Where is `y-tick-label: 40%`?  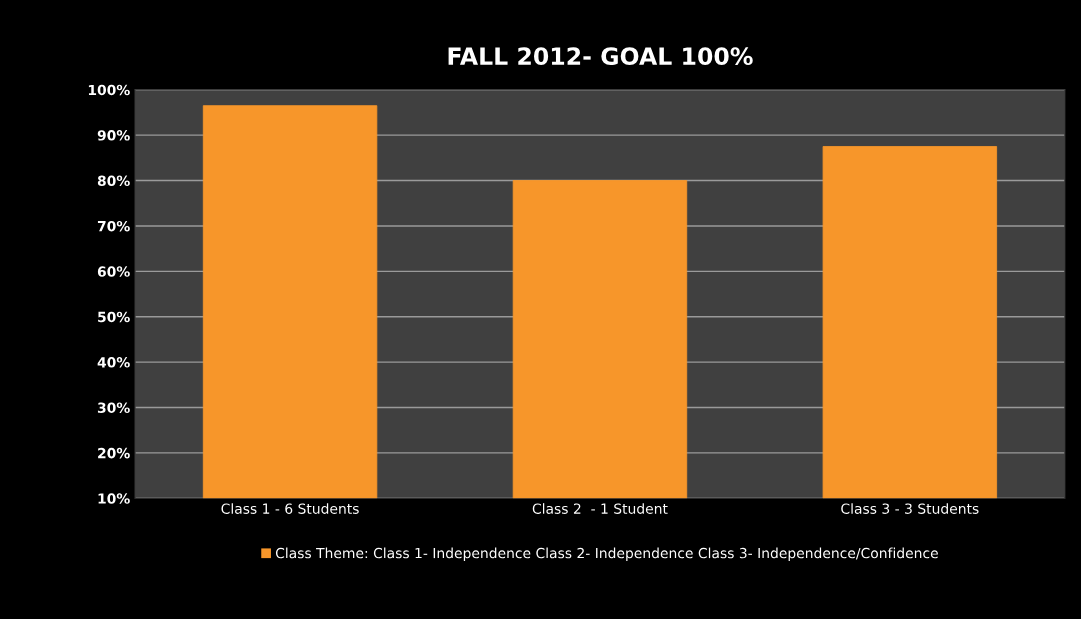 y-tick-label: 40% is located at coordinates (113, 362).